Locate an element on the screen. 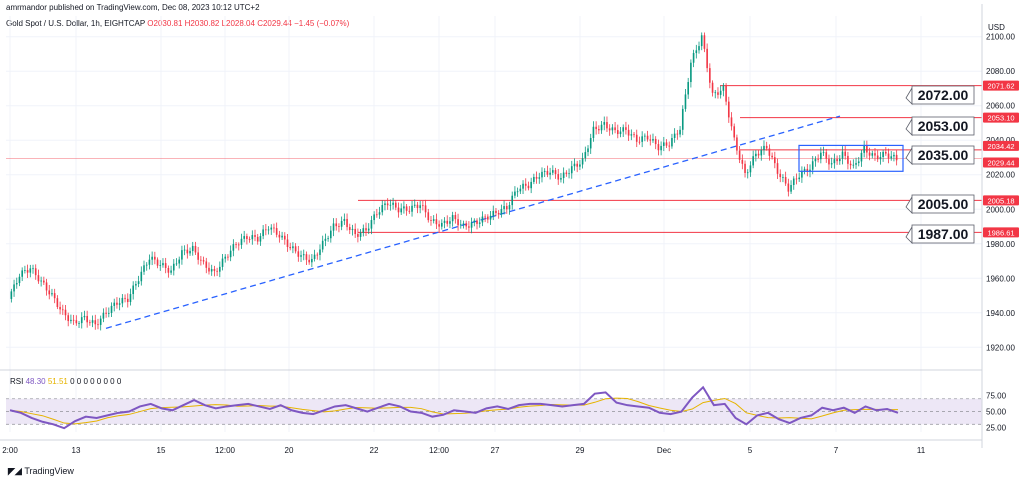 The image size is (1024, 480). rsi-tick-label: 25.00 is located at coordinates (996, 428).